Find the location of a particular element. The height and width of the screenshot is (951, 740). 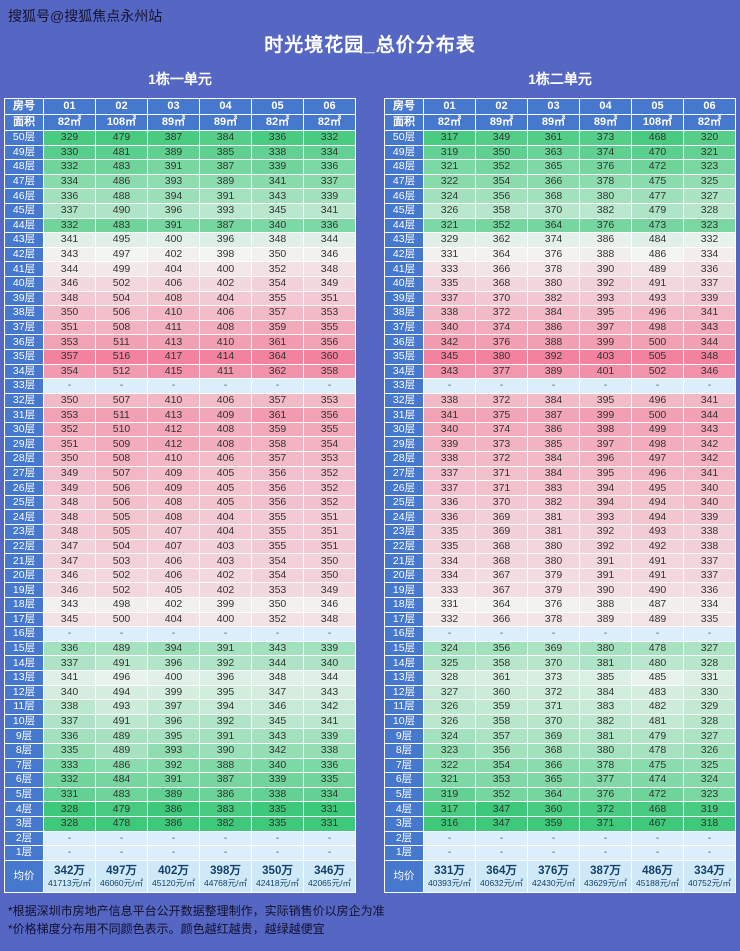

price-cell: 324 is located at coordinates (449, 196).